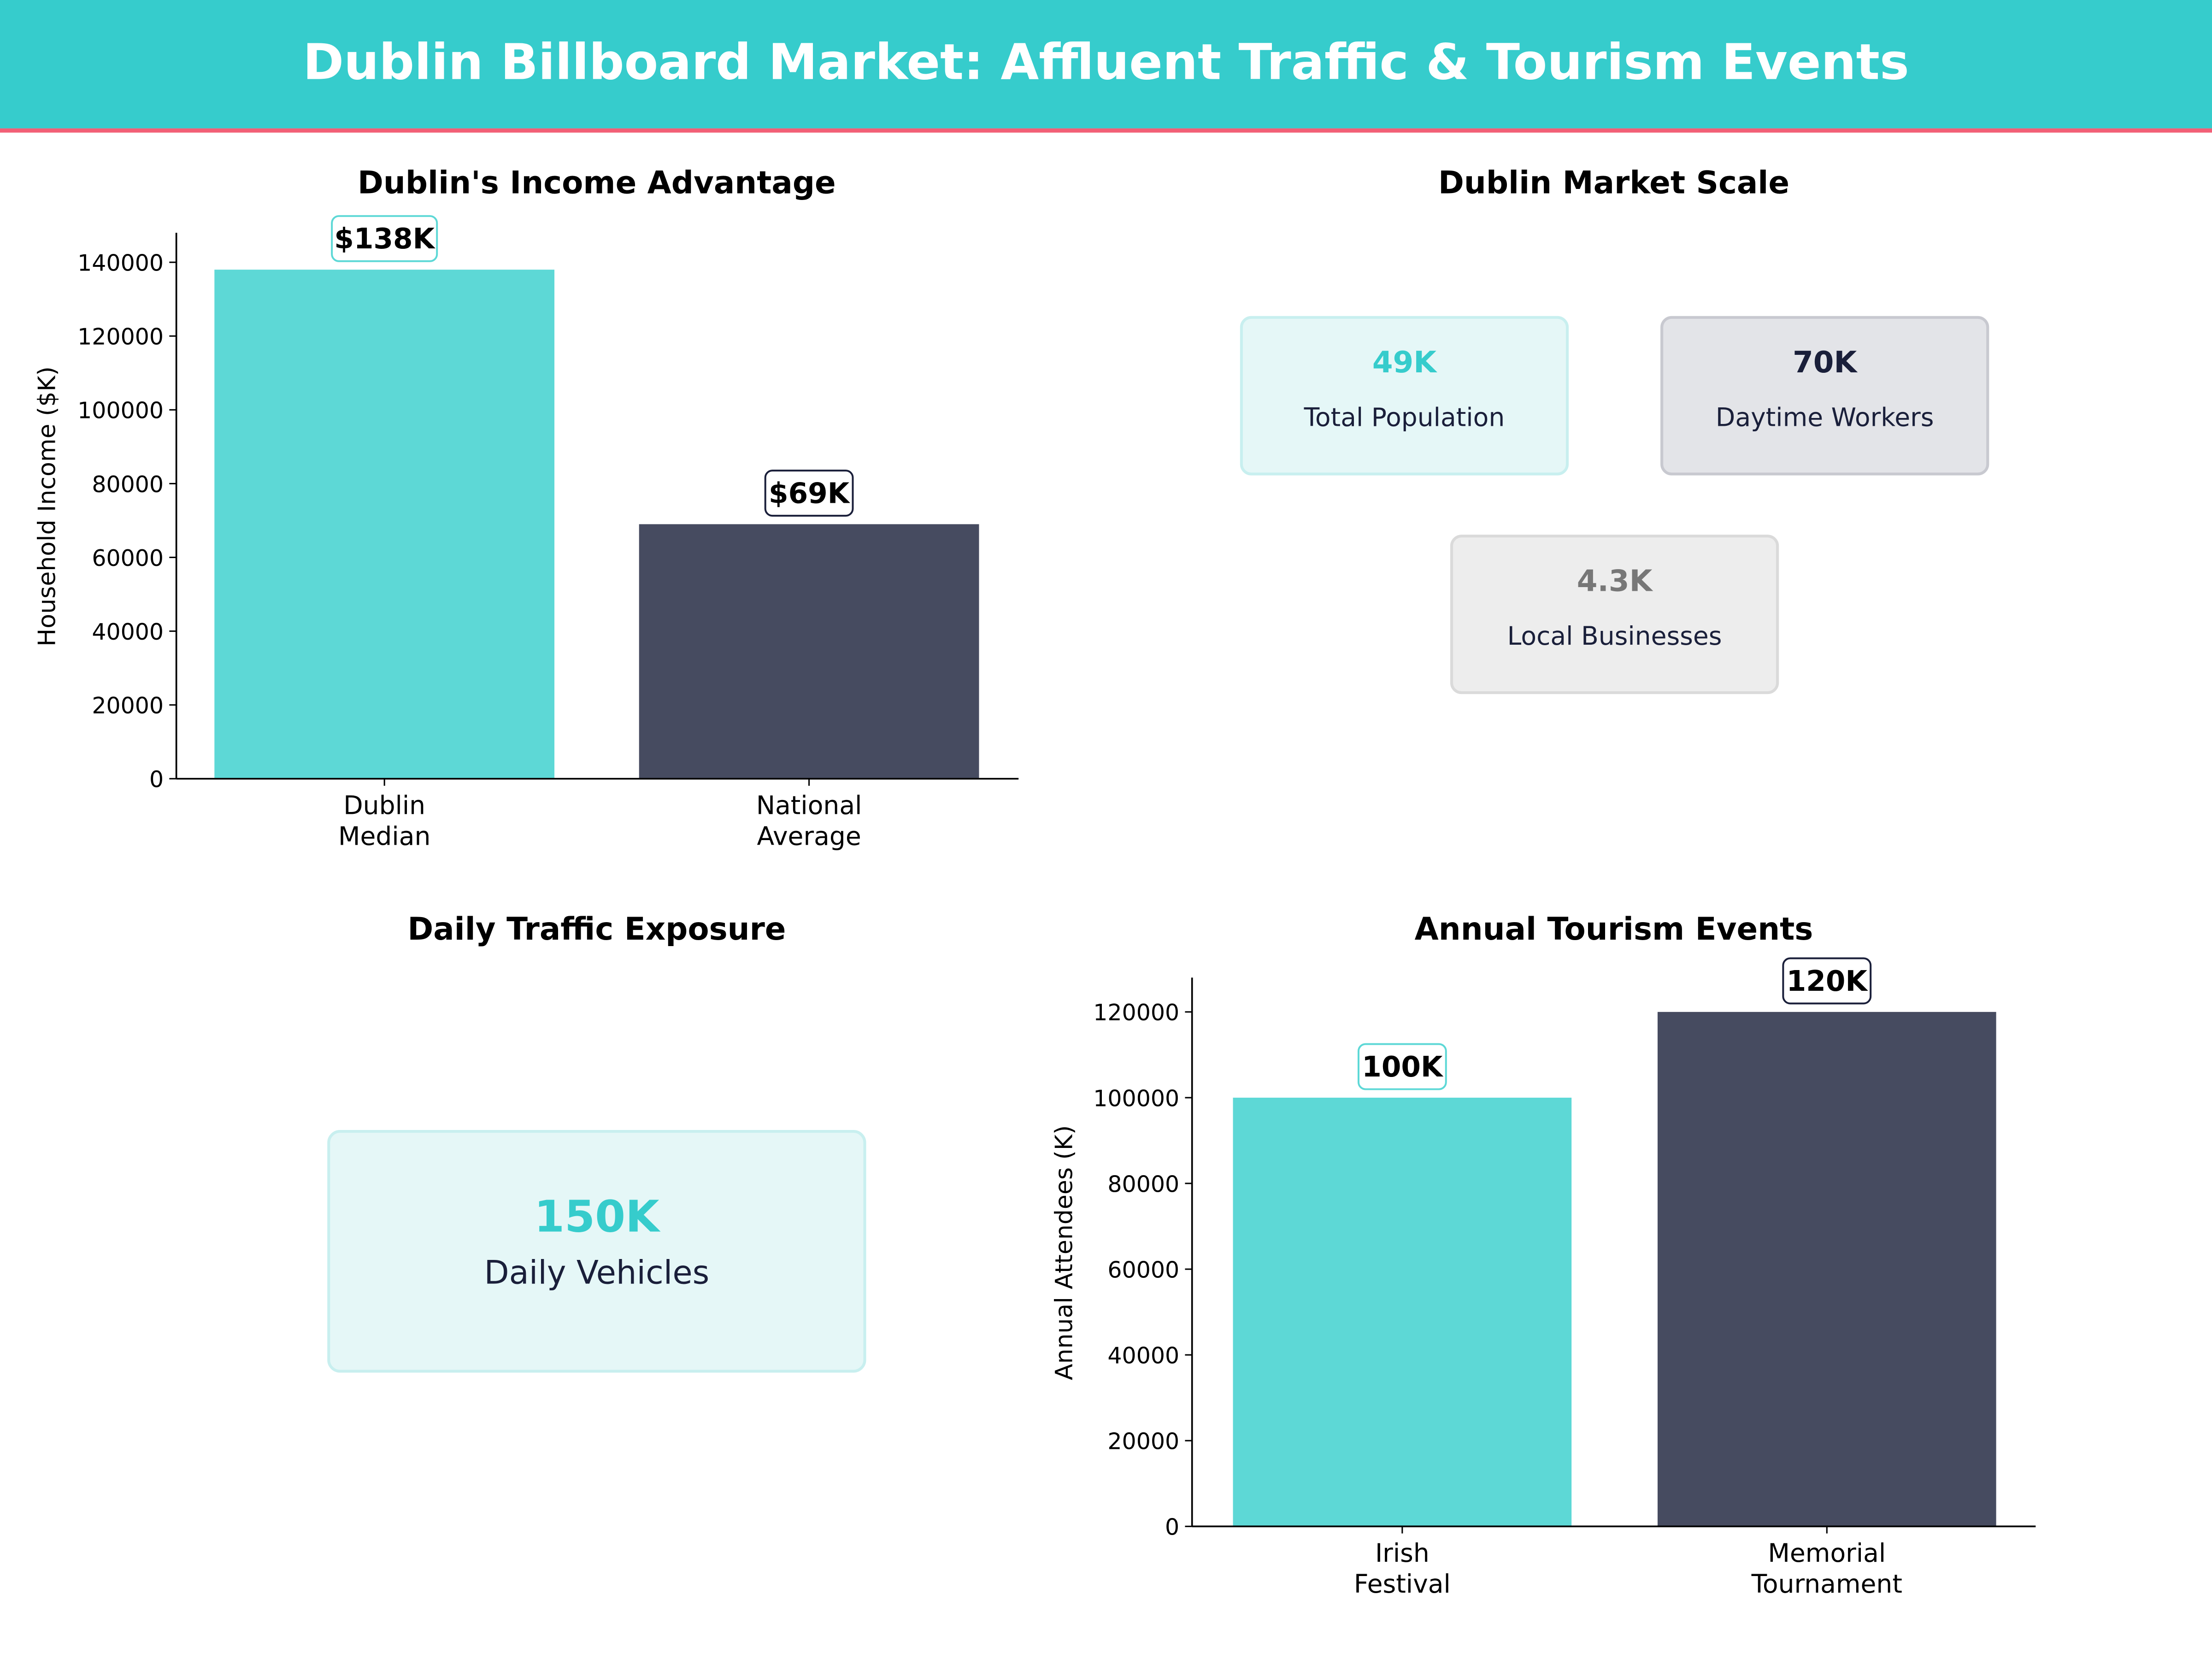 The height and width of the screenshot is (1659, 2212). I want to click on x-tick-label: Memorial, so click(1827, 1553).